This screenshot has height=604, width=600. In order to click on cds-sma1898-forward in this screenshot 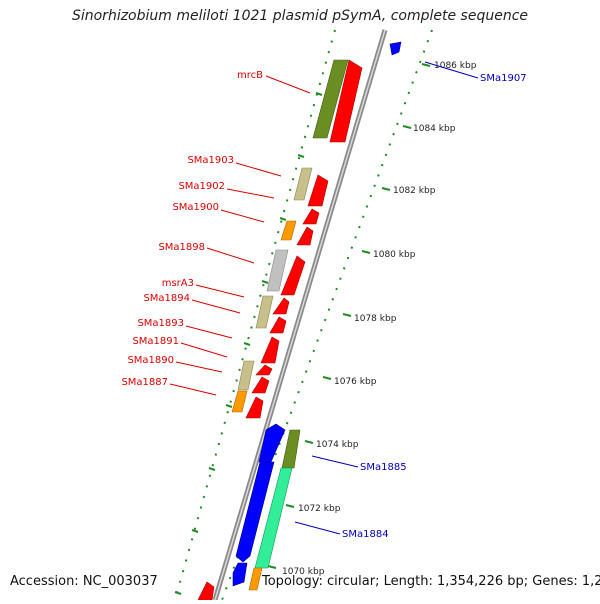, I will do `click(293, 275)`.